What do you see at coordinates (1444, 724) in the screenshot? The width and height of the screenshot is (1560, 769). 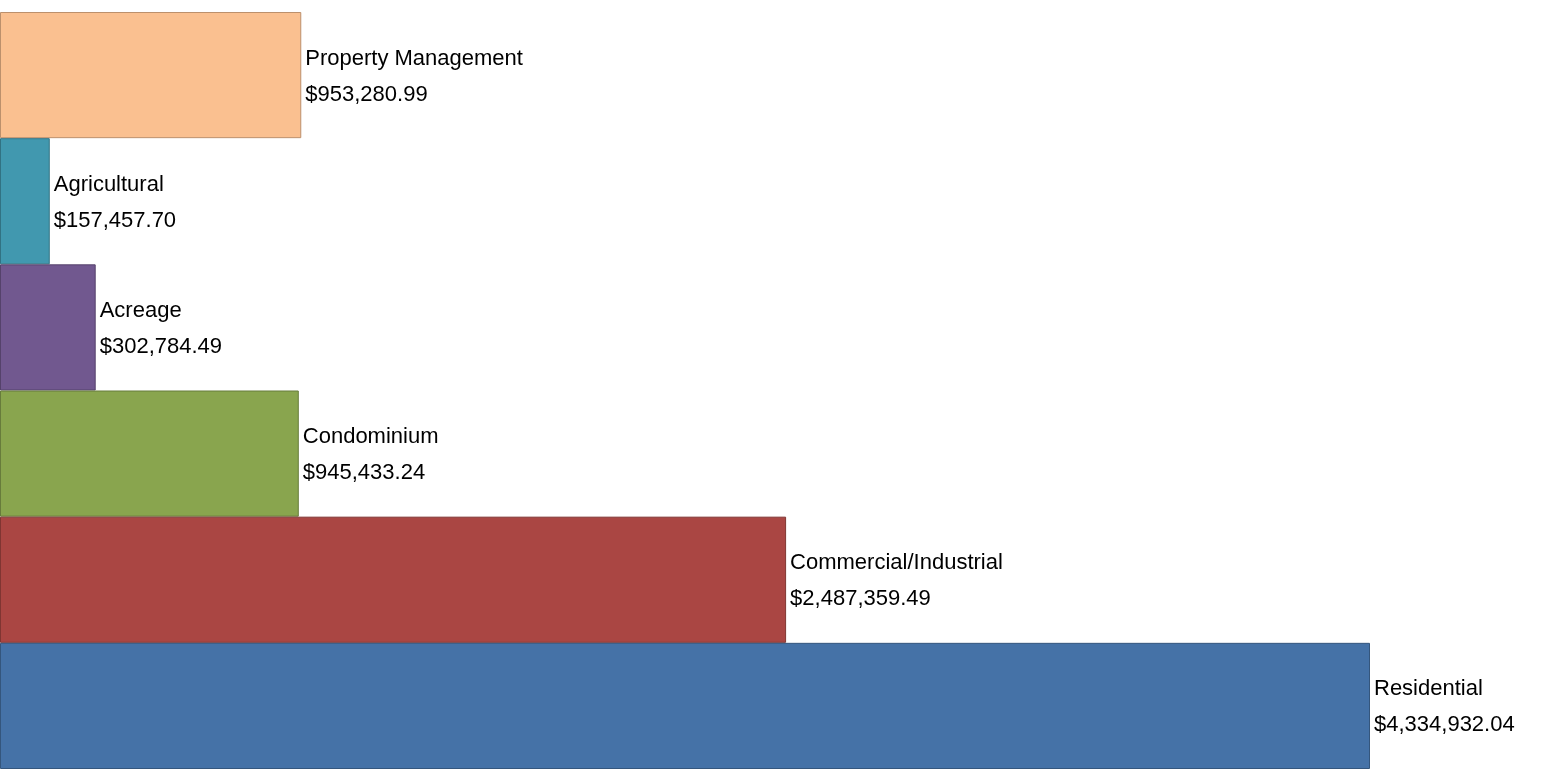 I see `data-label: $4,334,932.04` at bounding box center [1444, 724].